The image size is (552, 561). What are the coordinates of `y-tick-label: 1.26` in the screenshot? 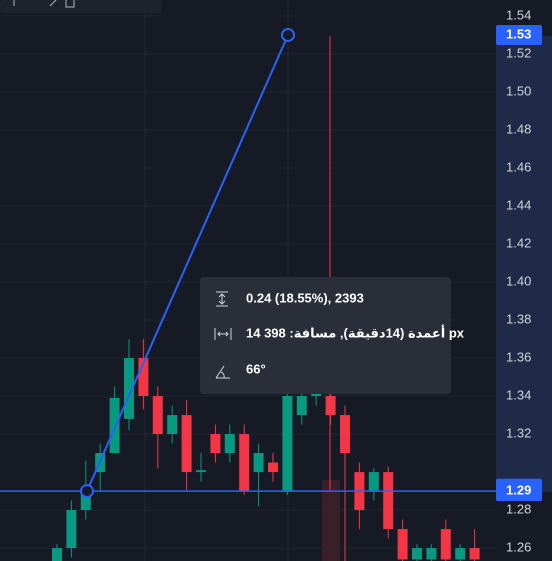 It's located at (518, 547).